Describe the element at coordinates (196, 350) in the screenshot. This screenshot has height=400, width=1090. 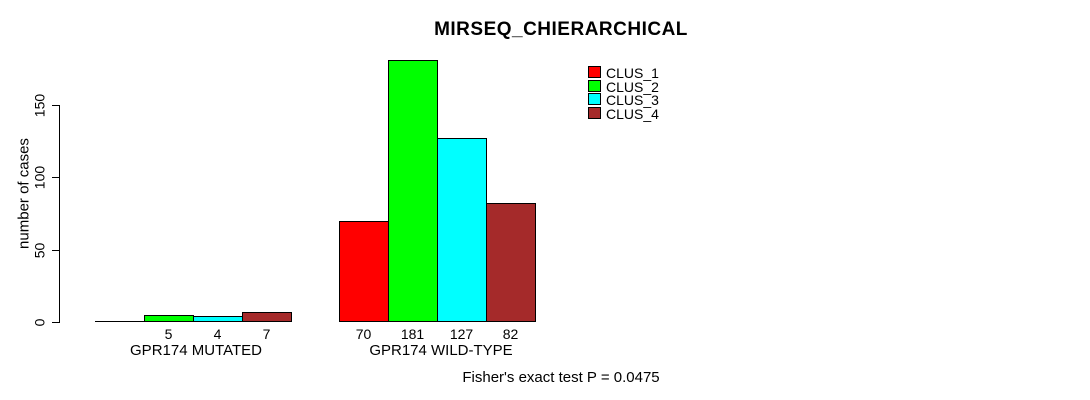
I see `category-label-group1: GPR174 MUTATED` at that location.